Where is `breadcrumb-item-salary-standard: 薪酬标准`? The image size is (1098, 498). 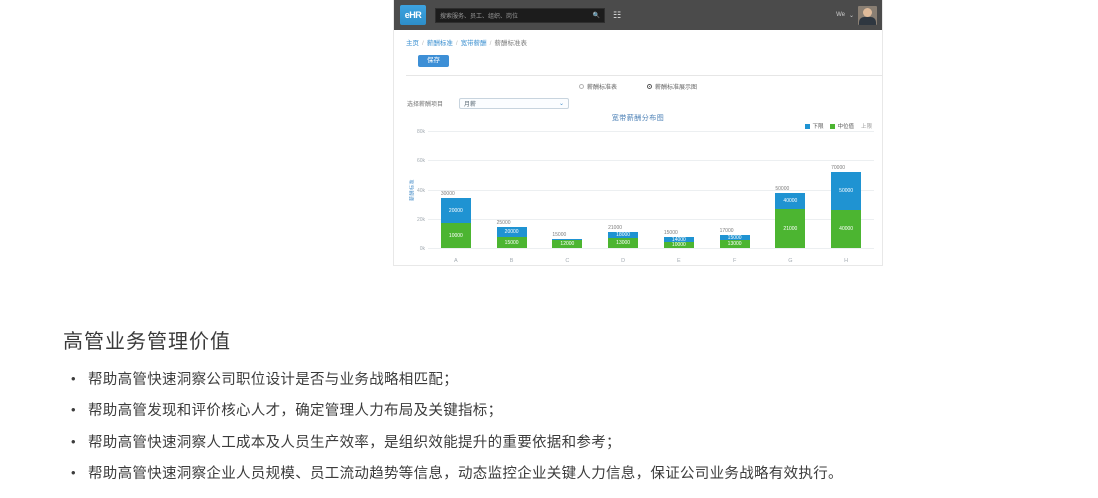 breadcrumb-item-salary-standard: 薪酬标准 is located at coordinates (439, 43).